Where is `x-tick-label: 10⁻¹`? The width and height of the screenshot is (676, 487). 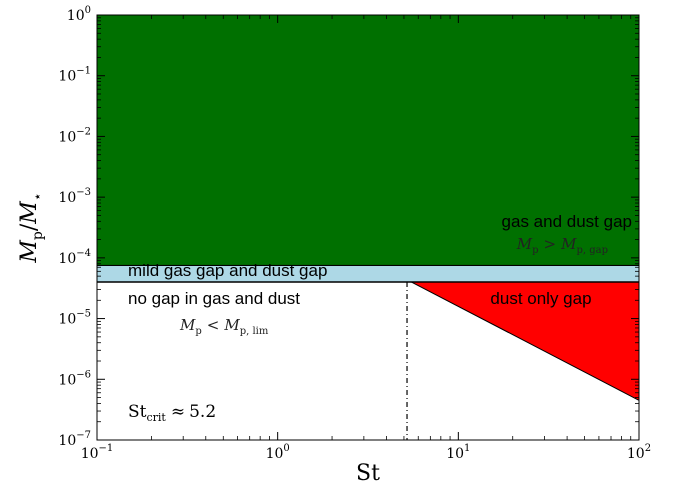
x-tick-label: 10⁻¹ is located at coordinates (97, 452).